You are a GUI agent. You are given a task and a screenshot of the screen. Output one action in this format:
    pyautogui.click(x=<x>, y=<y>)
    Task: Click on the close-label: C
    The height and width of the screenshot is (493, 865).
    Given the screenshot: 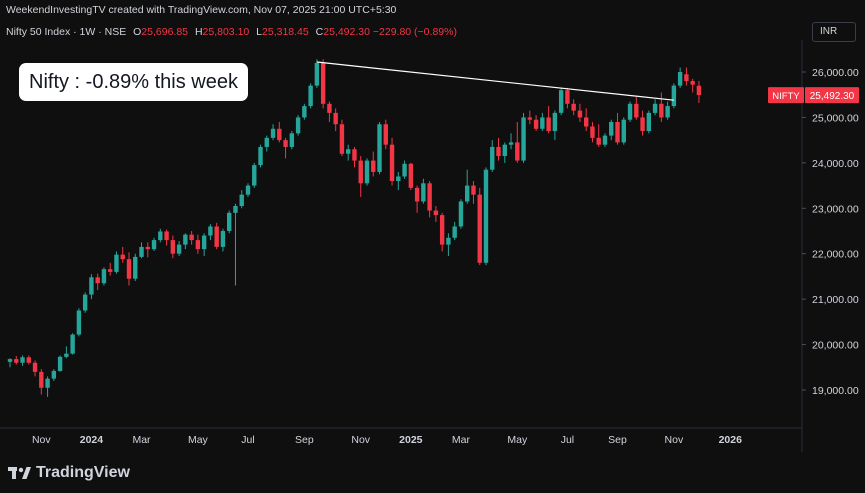 What is the action you would take?
    pyautogui.click(x=319, y=32)
    